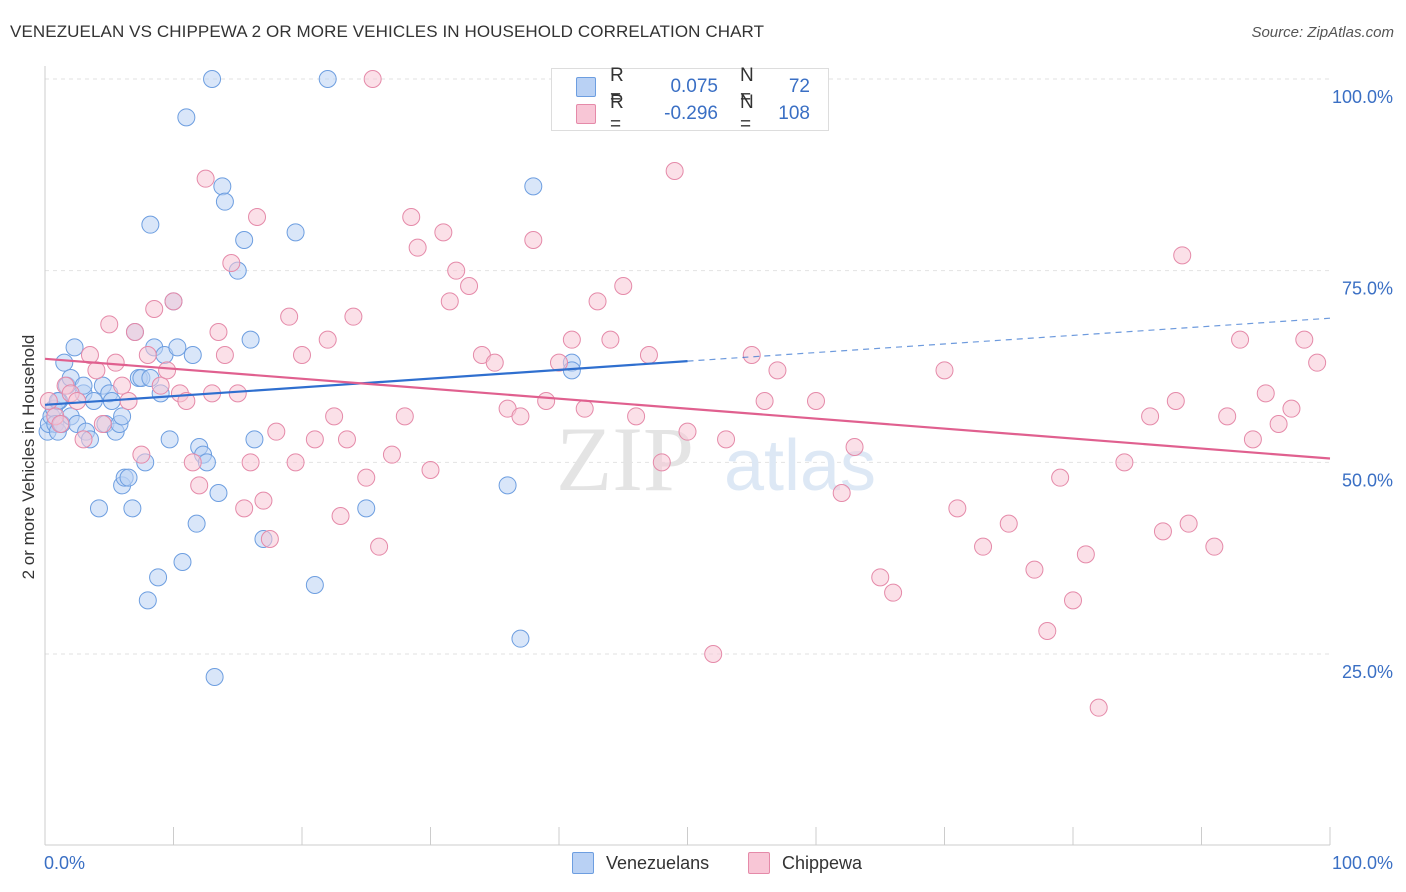  What do you see at coordinates (1367, 289) in the screenshot?
I see `y-tick-label: 75.0%` at bounding box center [1367, 289].